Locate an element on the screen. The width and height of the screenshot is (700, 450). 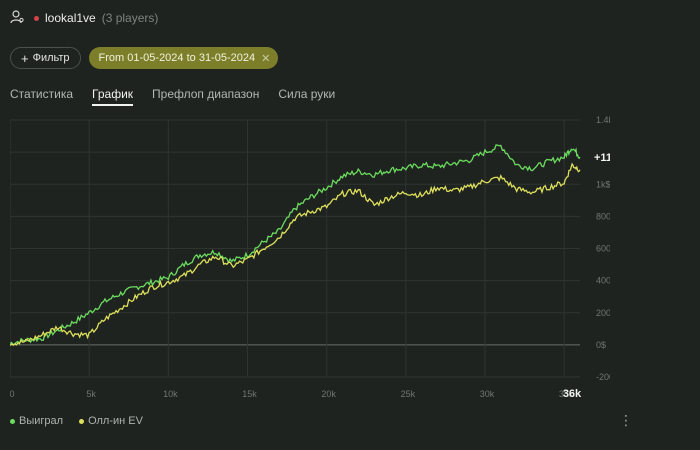
legend-label-allin-ev: Олл-ин EV is located at coordinates (115, 421).